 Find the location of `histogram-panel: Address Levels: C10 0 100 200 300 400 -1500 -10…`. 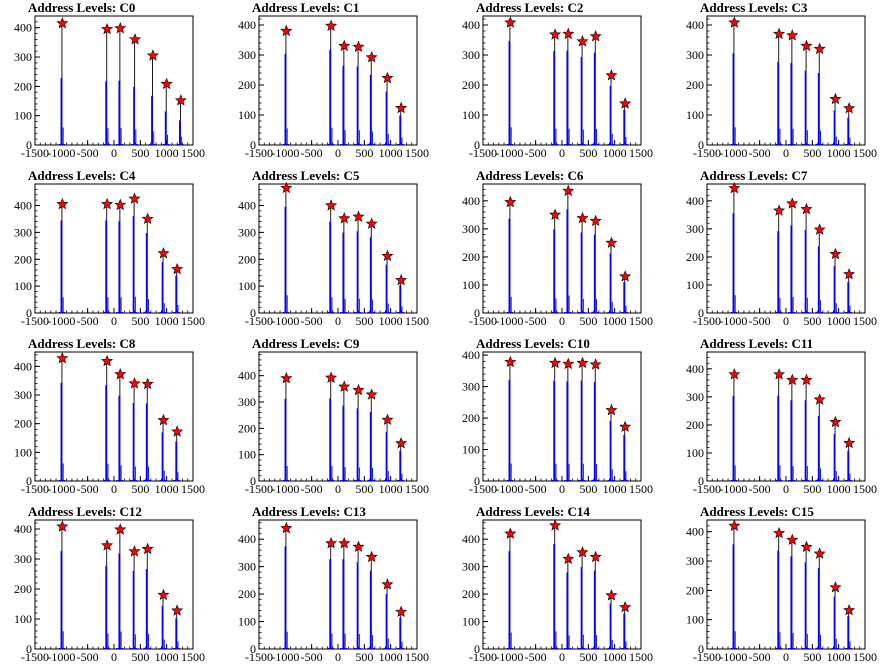

histogram-panel: Address Levels: C10 0 100 200 300 400 -1500 -10… is located at coordinates (560, 420).